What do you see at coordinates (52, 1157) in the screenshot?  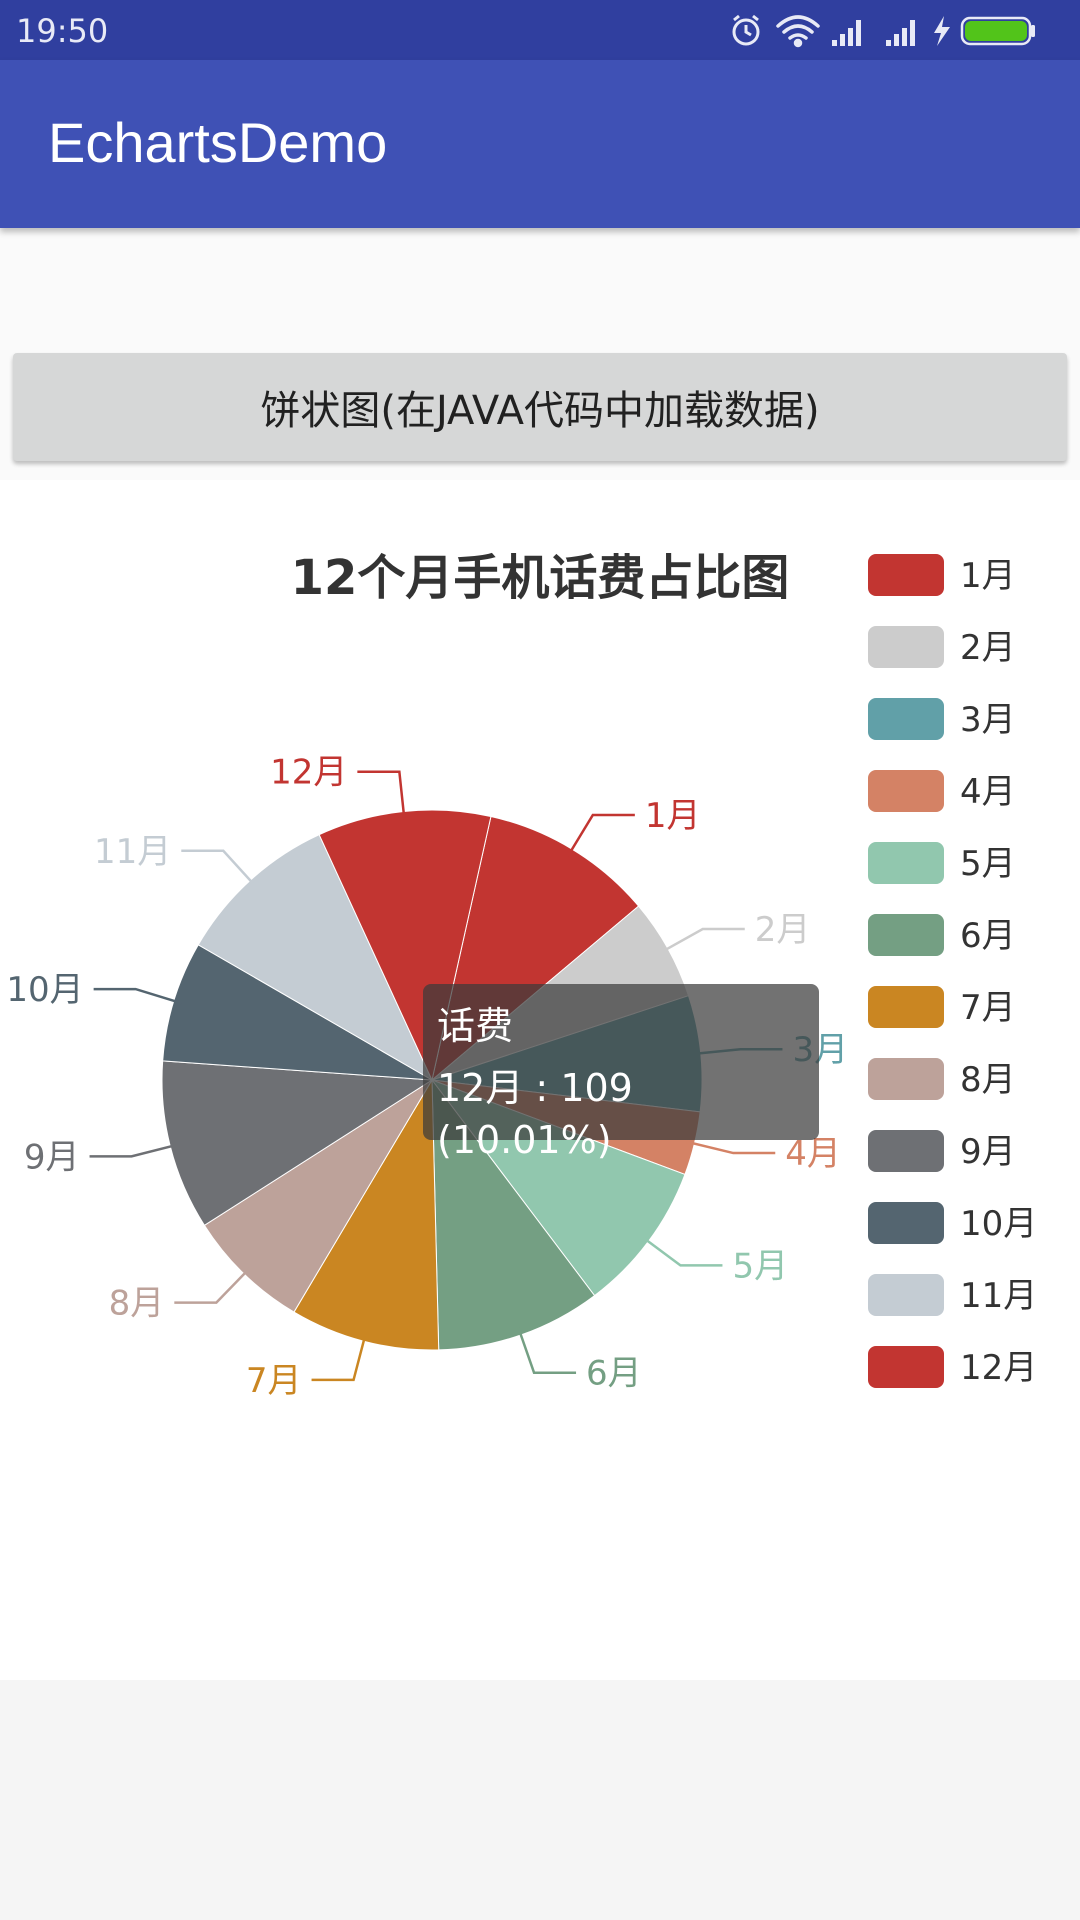 I see `pie-label-9: 9月` at bounding box center [52, 1157].